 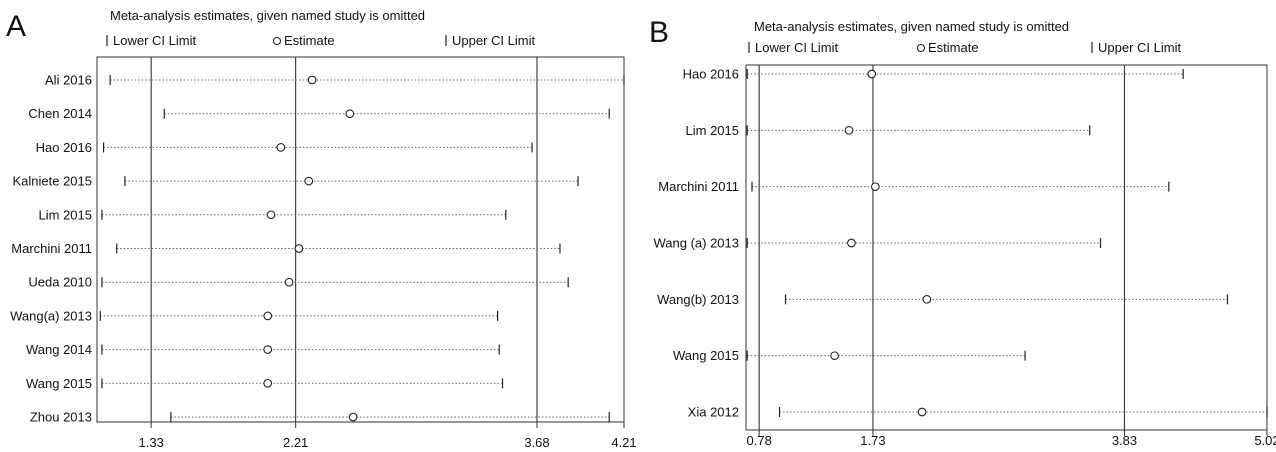 What do you see at coordinates (1124, 440) in the screenshot?
I see `x-tick-label: 3.83` at bounding box center [1124, 440].